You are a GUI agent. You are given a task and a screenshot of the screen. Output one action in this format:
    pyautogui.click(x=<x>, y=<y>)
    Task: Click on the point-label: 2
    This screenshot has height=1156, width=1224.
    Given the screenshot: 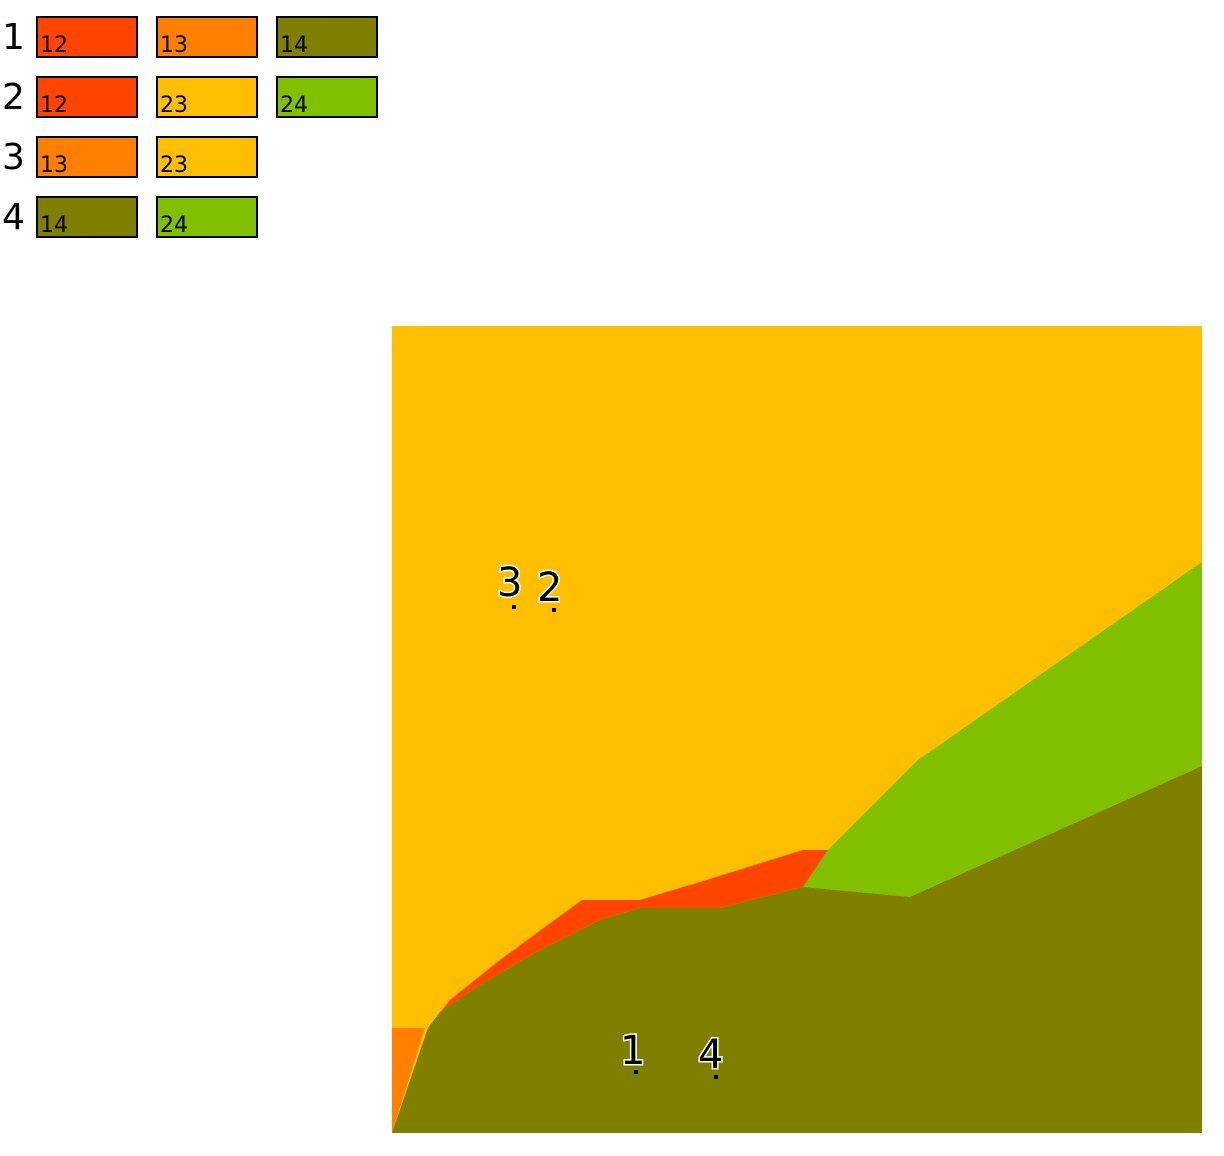 What is the action you would take?
    pyautogui.click(x=549, y=588)
    